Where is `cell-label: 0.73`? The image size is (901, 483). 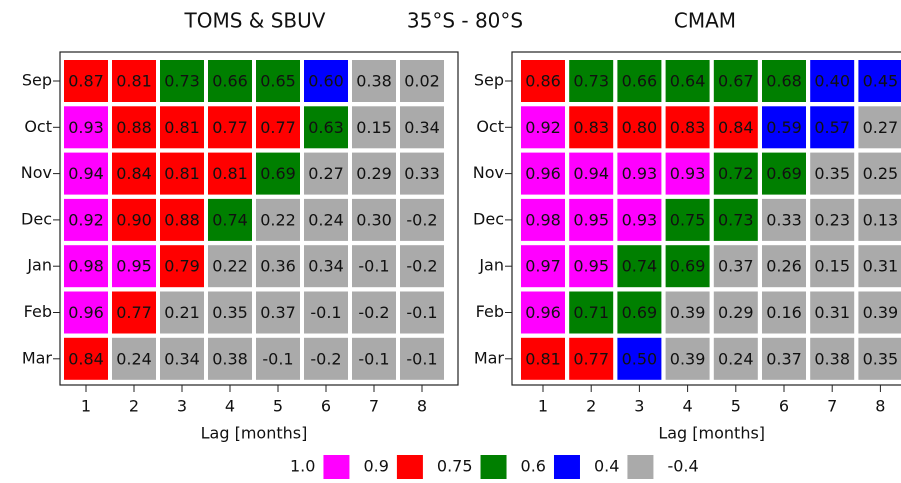 cell-label: 0.73 is located at coordinates (736, 219).